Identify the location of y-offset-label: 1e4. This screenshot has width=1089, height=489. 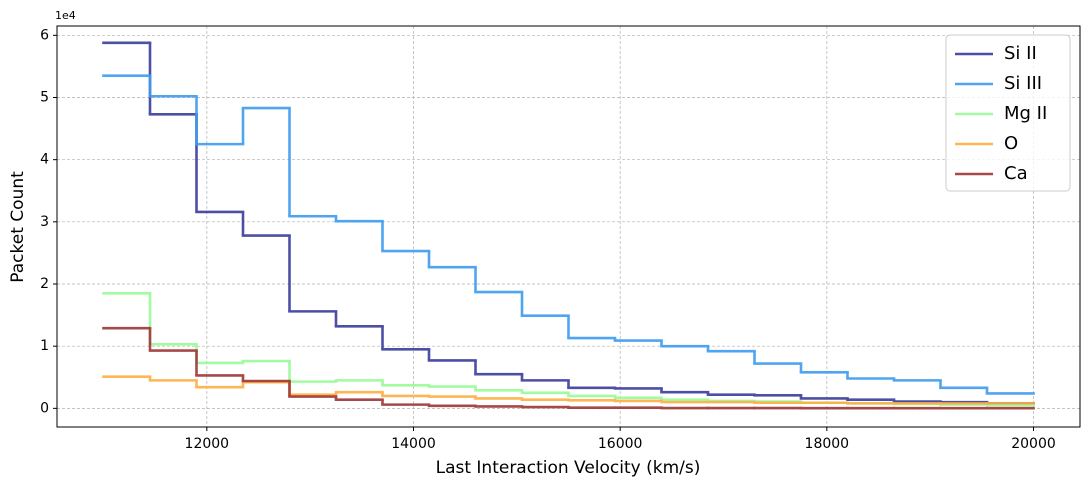
(65, 15).